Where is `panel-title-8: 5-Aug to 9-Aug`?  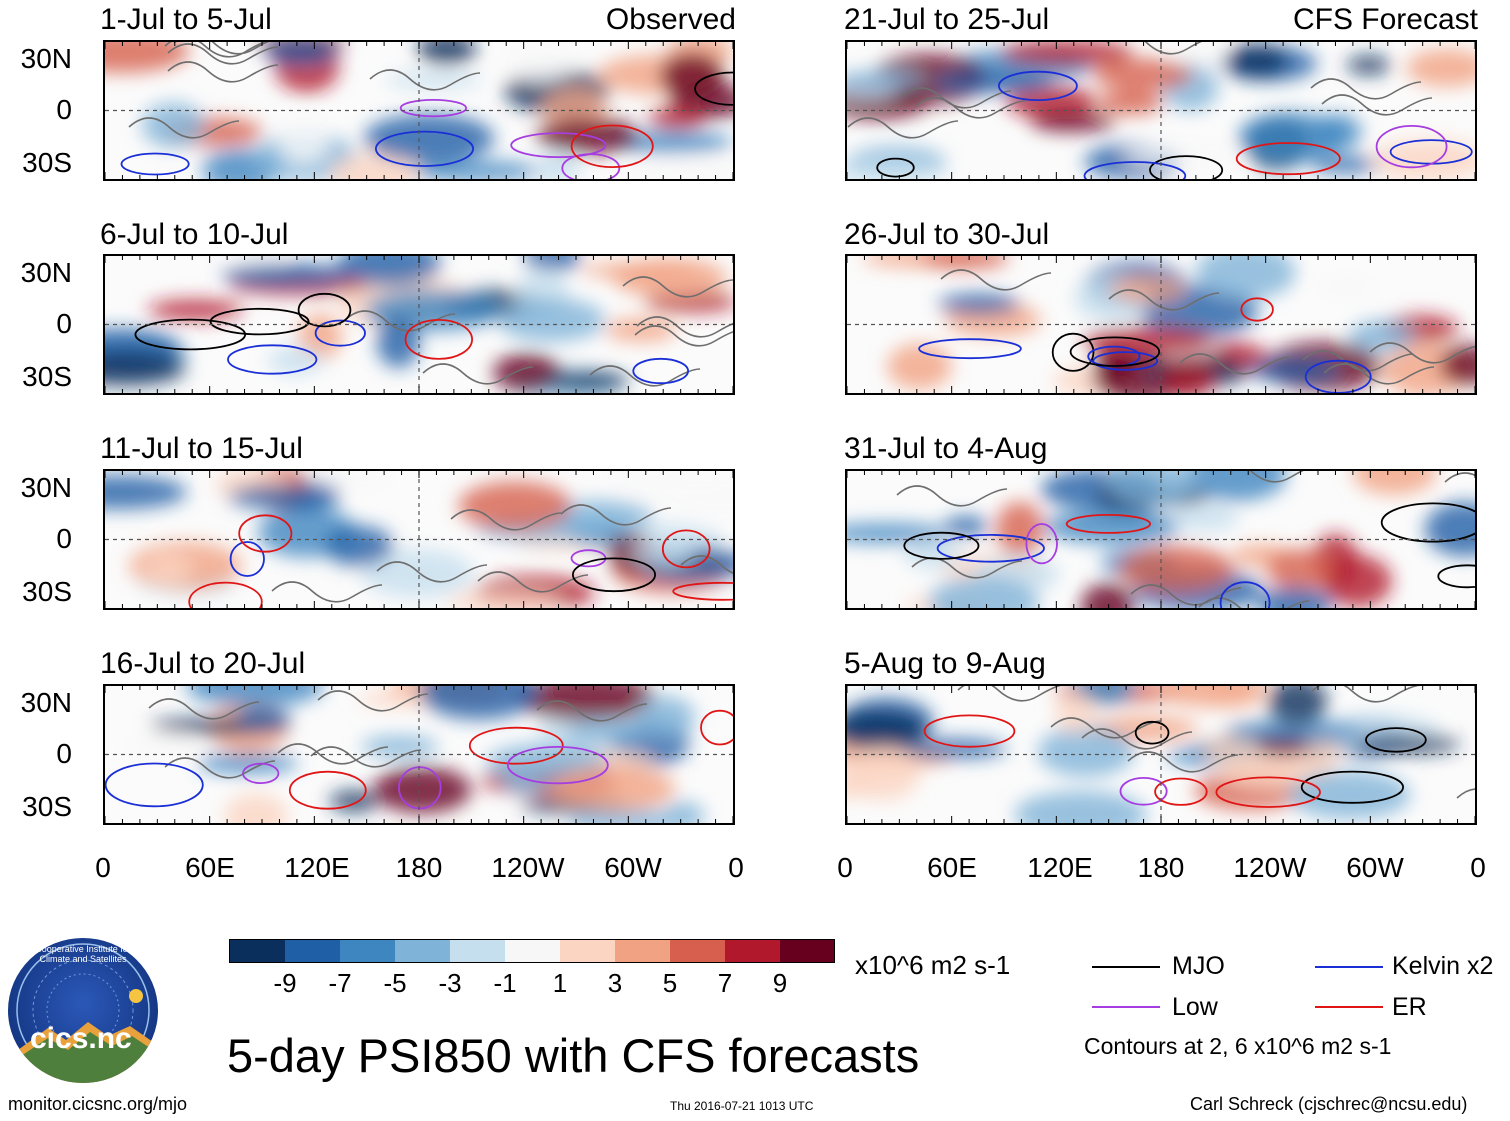 panel-title-8: 5-Aug to 9-Aug is located at coordinates (945, 663).